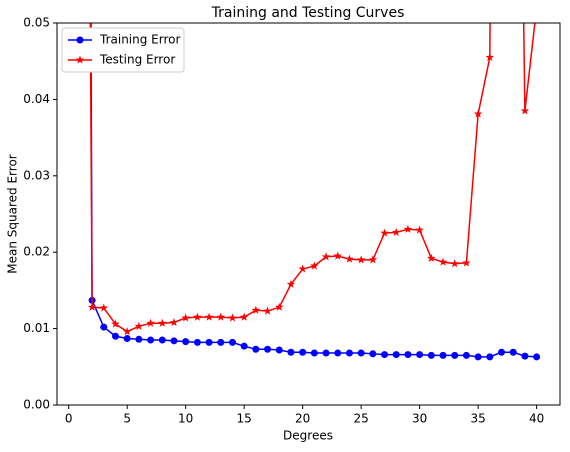 The image size is (570, 452). Describe the element at coordinates (139, 40) in the screenshot. I see `legend-label: Training Error` at that location.